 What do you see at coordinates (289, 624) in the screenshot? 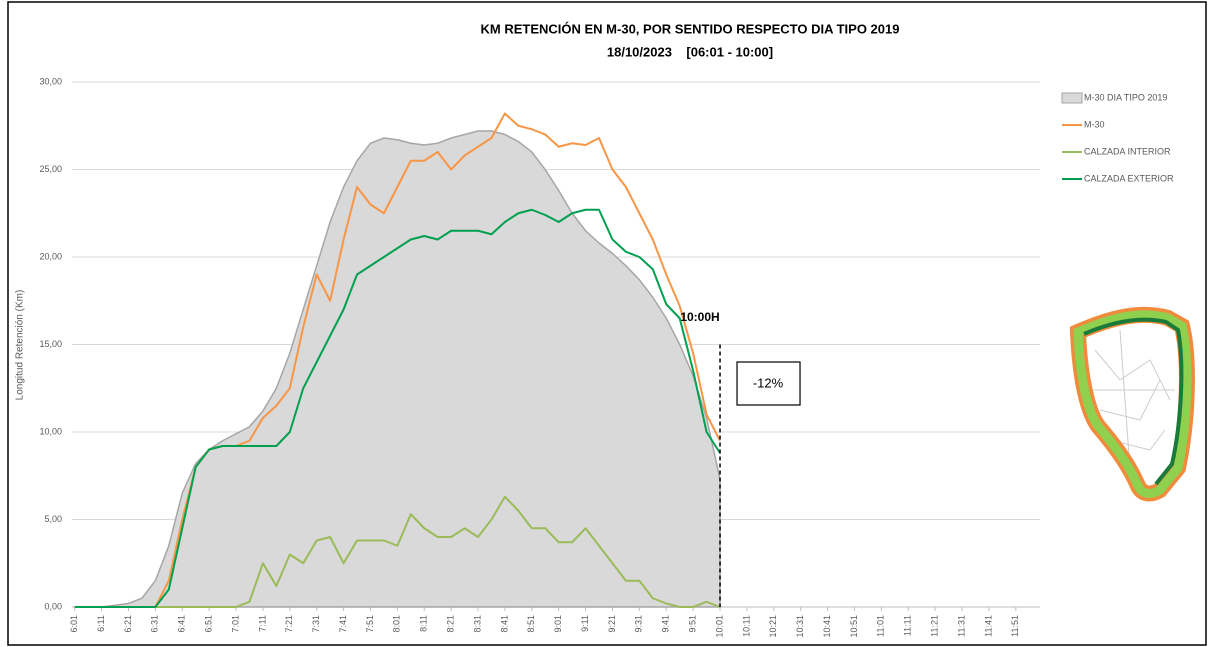
I see `x-tick-label: 7:21` at bounding box center [289, 624].